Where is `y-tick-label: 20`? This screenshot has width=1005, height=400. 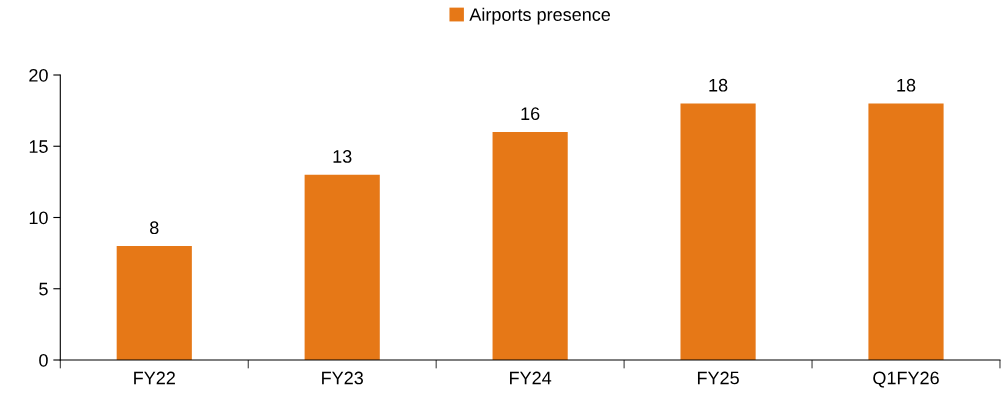 y-tick-label: 20 is located at coordinates (38, 75).